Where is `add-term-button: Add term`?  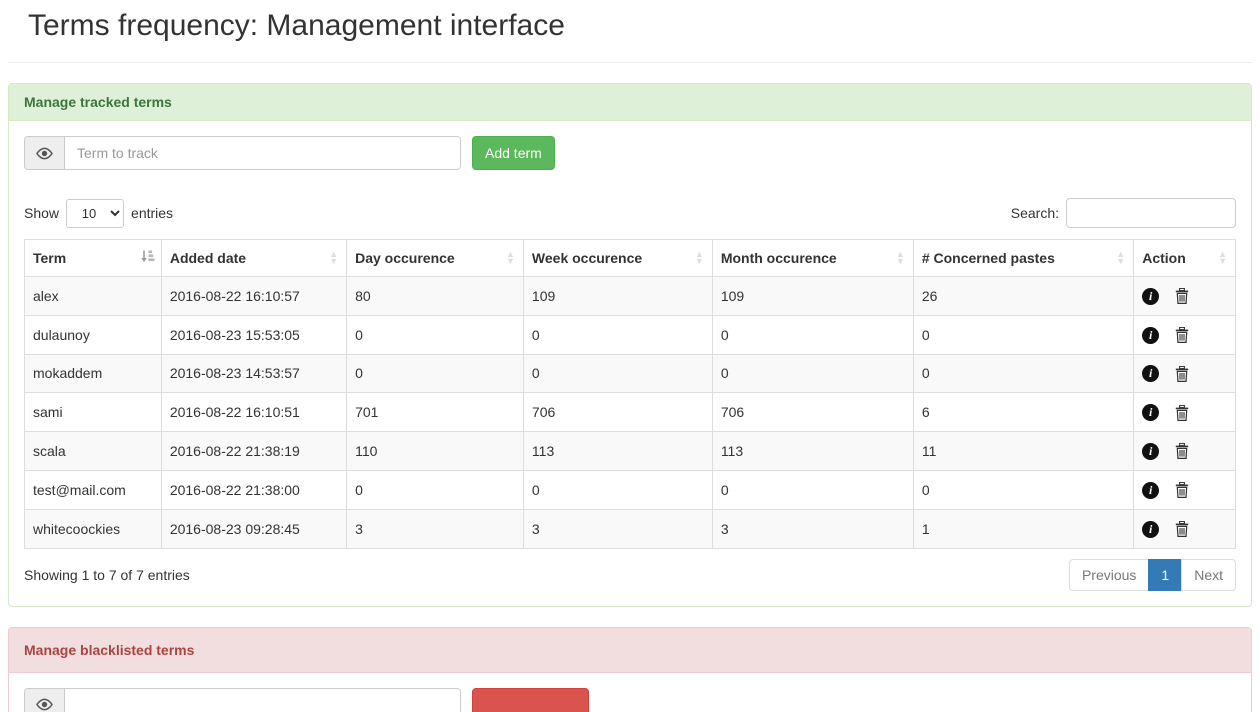 add-term-button: Add term is located at coordinates (513, 153).